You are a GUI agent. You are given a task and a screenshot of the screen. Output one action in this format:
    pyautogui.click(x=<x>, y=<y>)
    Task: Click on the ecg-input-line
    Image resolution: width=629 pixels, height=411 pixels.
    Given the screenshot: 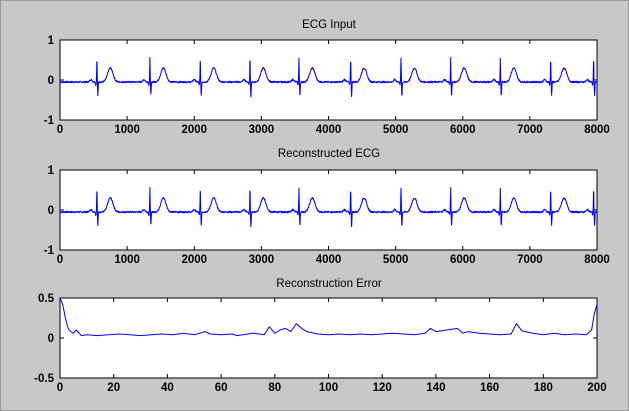 What is the action you would take?
    pyautogui.click(x=328, y=77)
    